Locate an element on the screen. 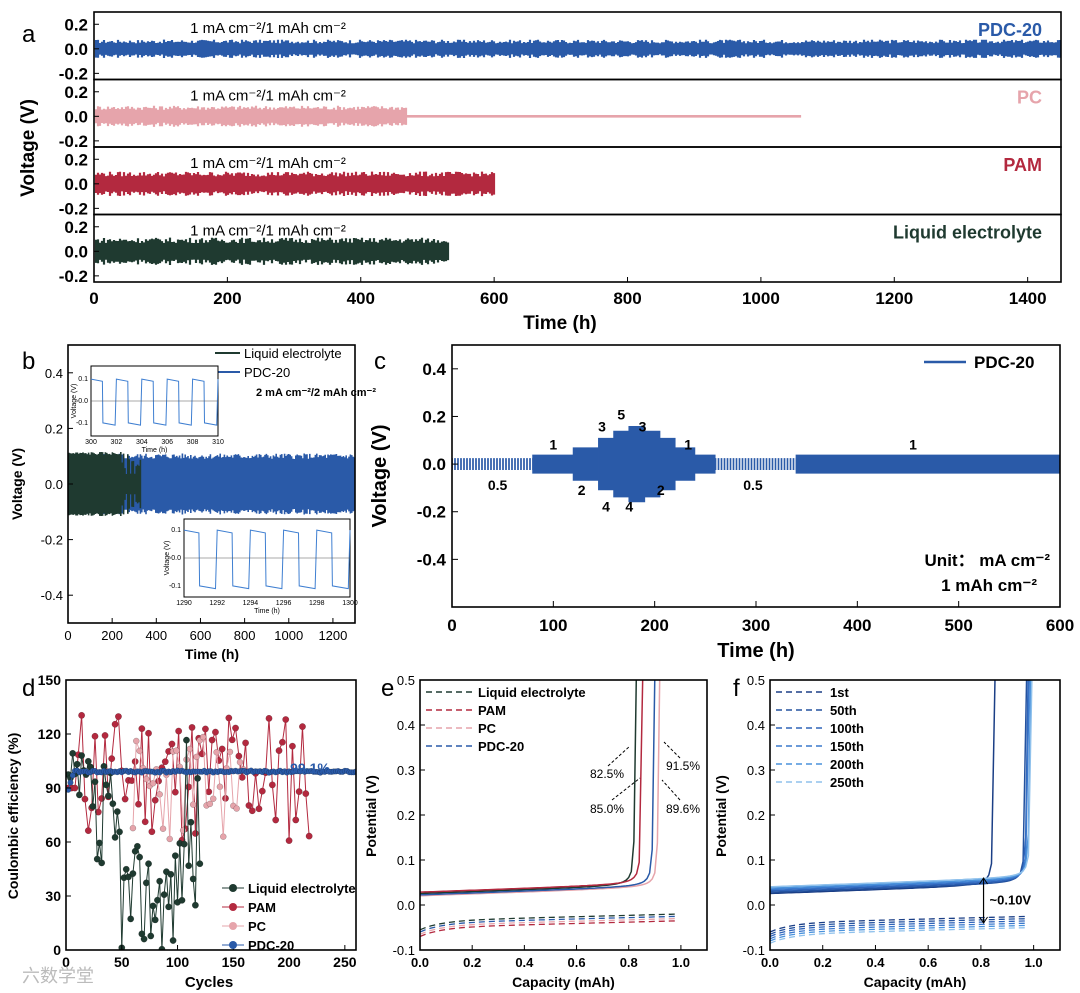  inset-top-y-tick-label: 0.0 is located at coordinates (83, 401).